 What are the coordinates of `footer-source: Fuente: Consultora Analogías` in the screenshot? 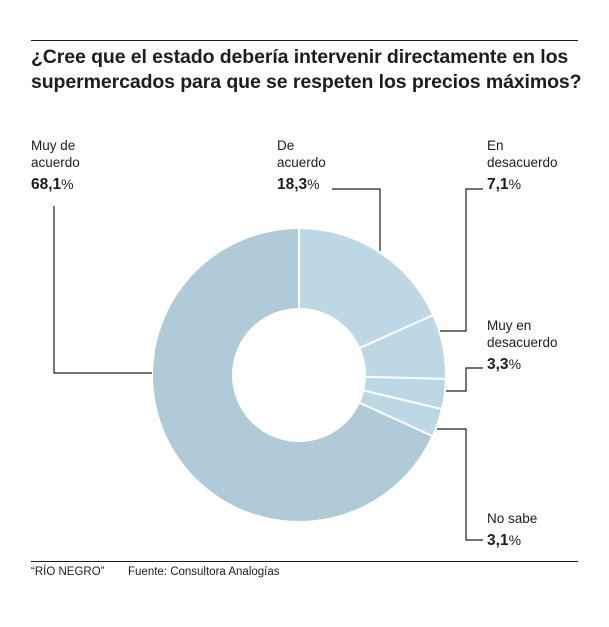 It's located at (204, 572).